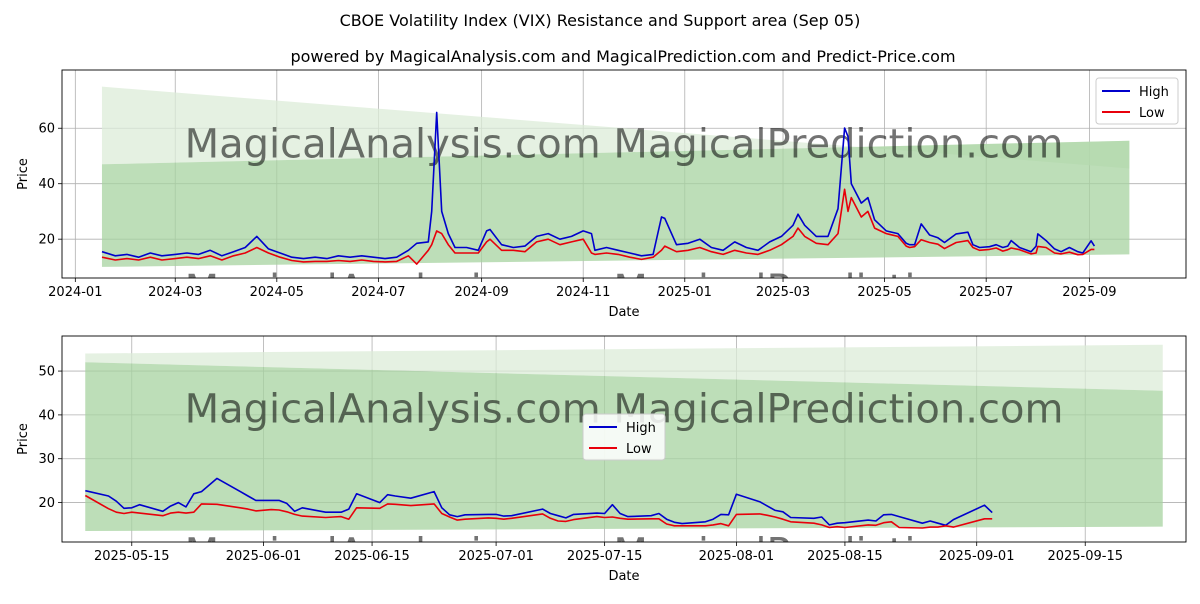 This screenshot has width=1200, height=604. What do you see at coordinates (605, 556) in the screenshot?
I see `x-tick-label: 2025-07-15` at bounding box center [605, 556].